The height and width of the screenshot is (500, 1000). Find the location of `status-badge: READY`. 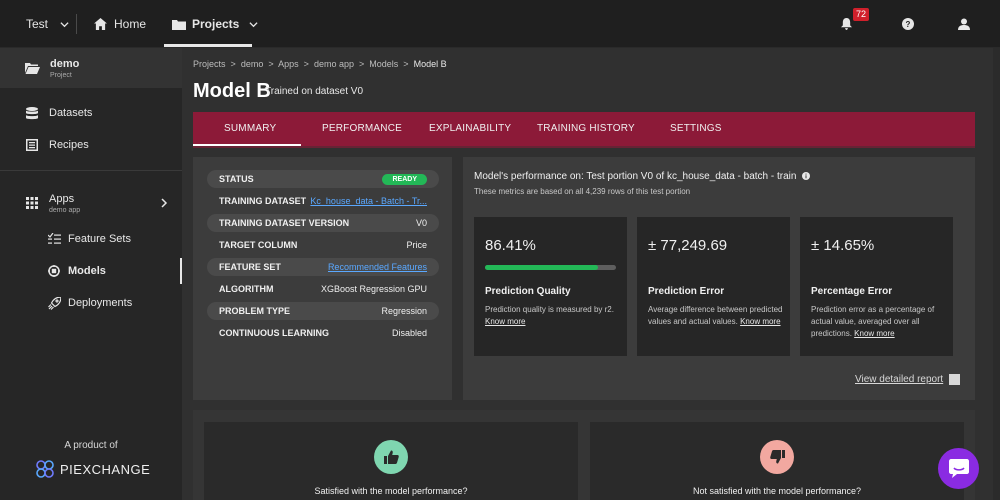

status-badge: READY is located at coordinates (404, 179).